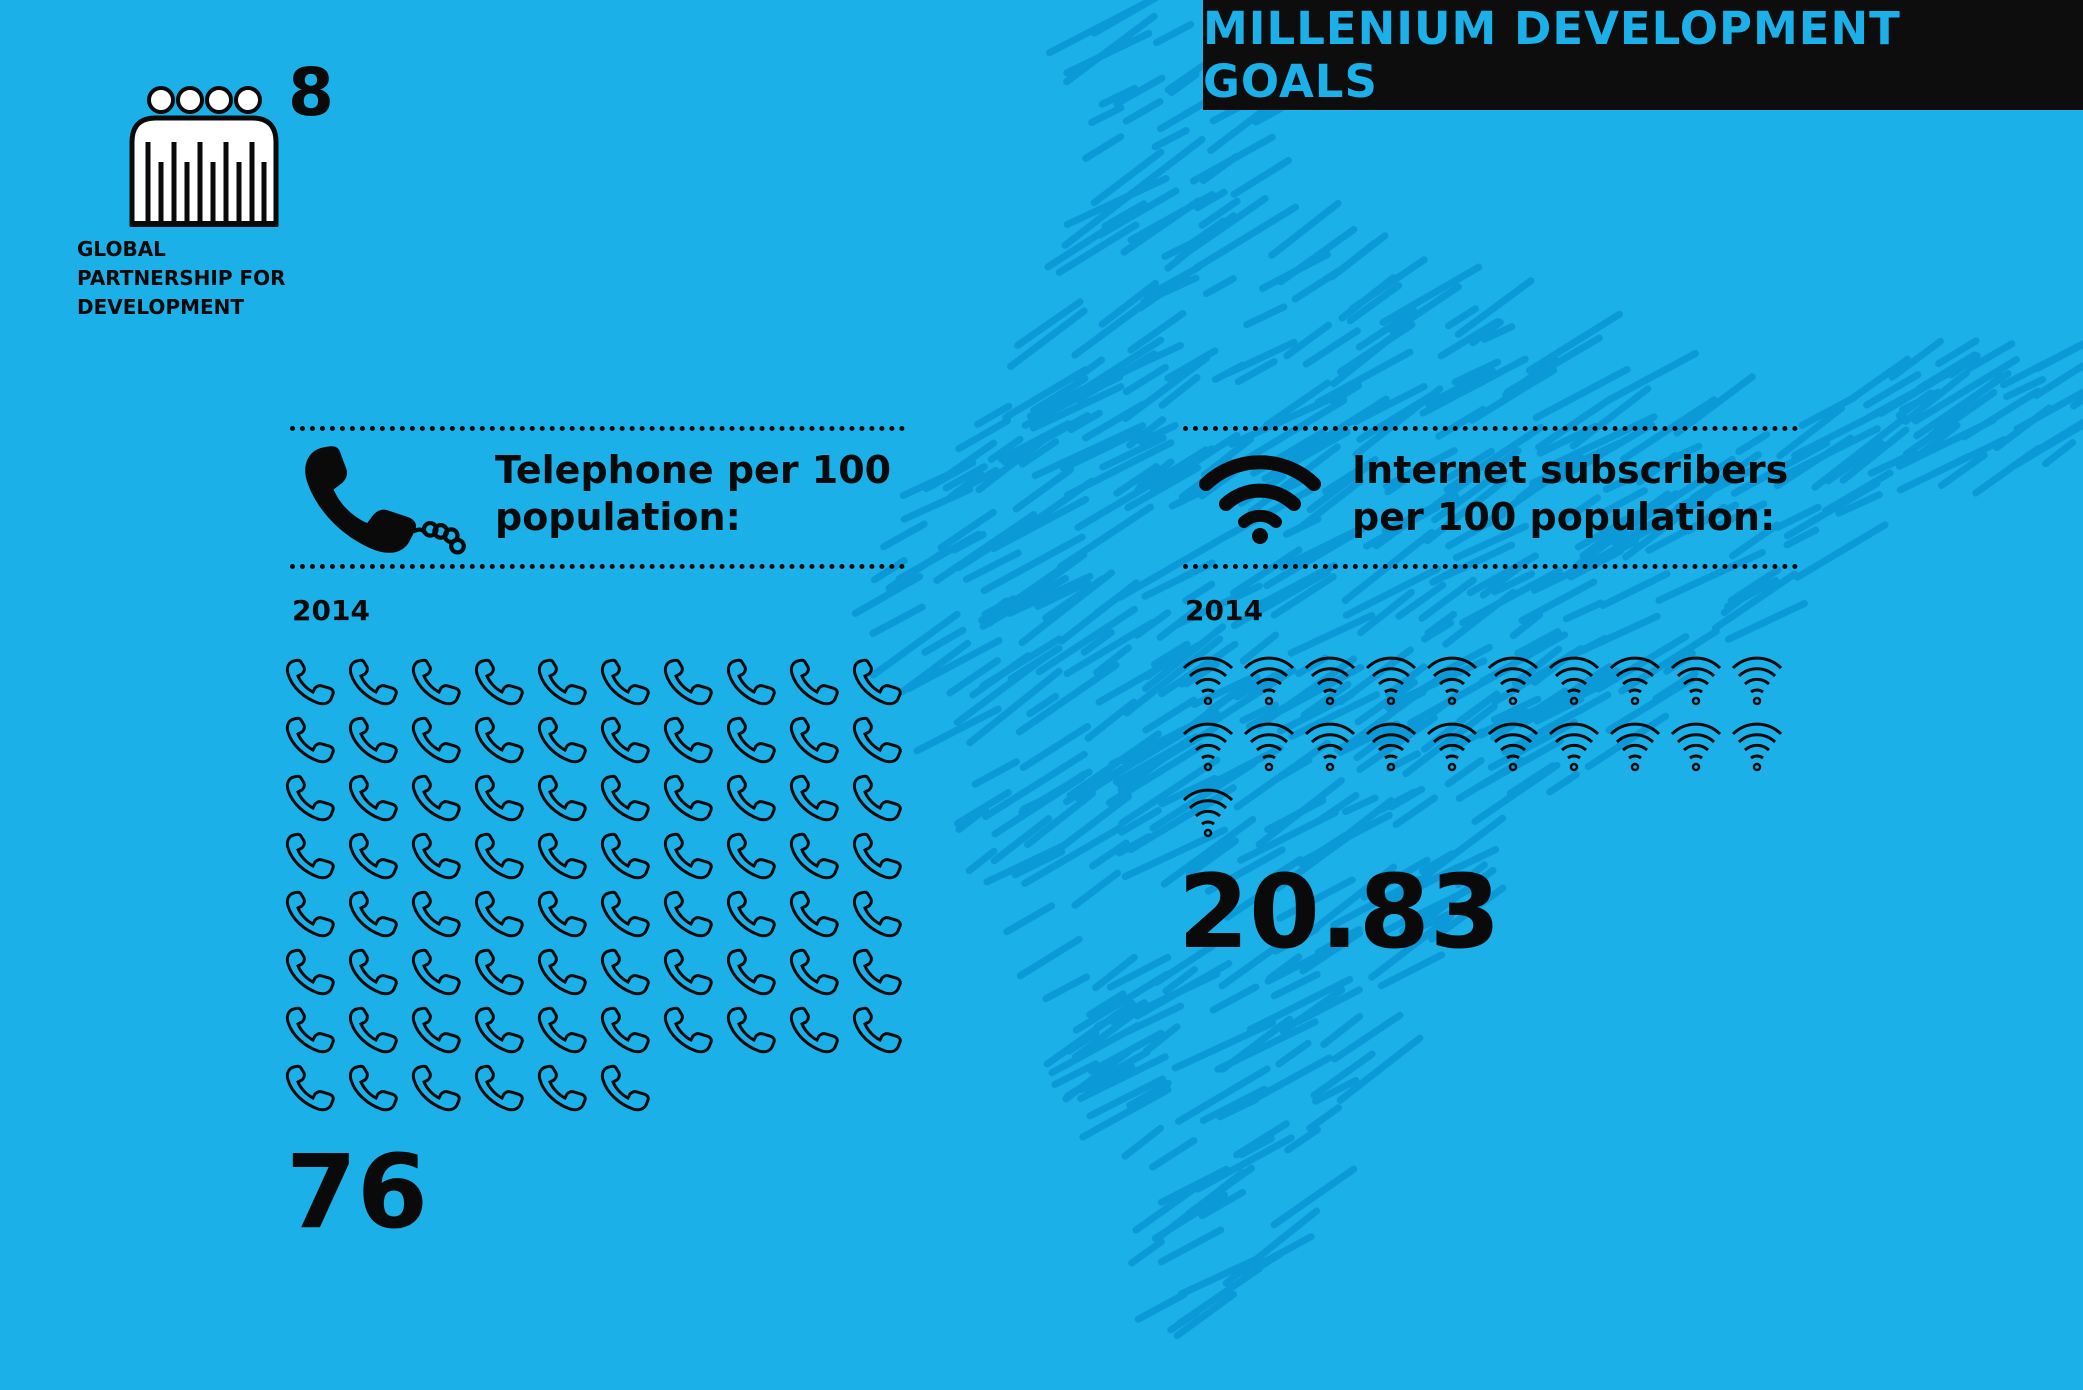  I want to click on internet-label-line: per 100 population:, so click(1564, 517).